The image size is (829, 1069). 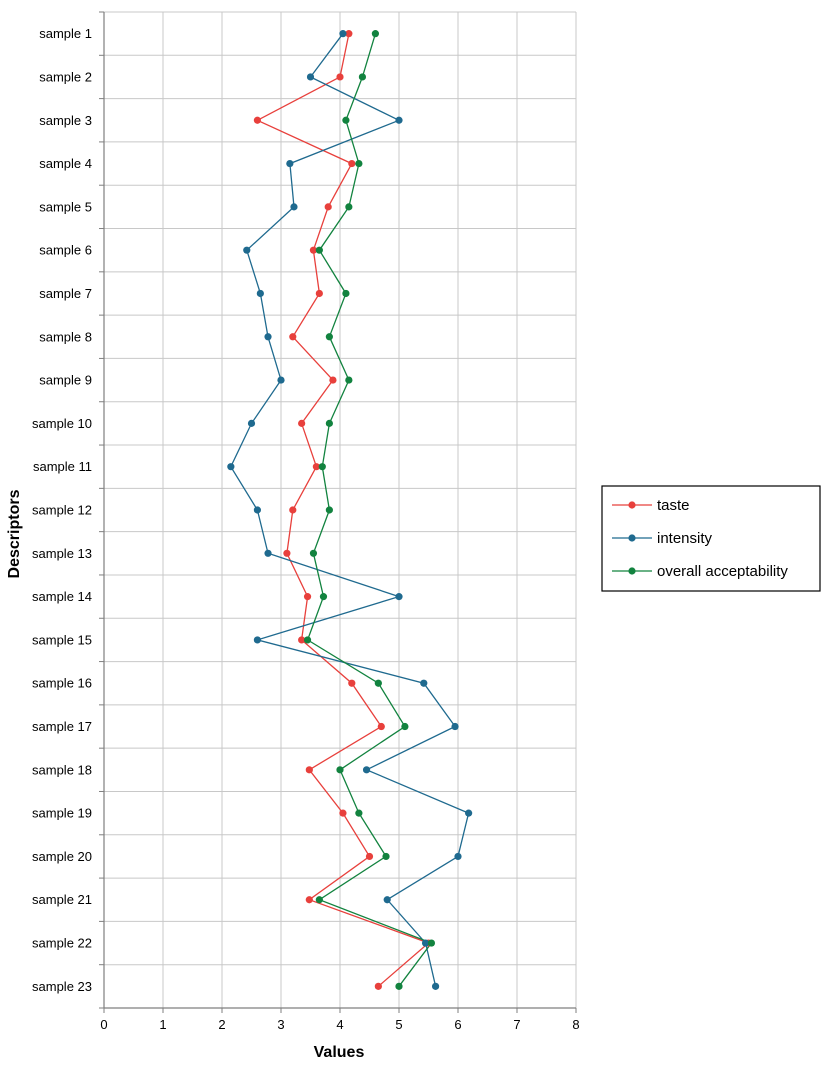 What do you see at coordinates (339, 1024) in the screenshot?
I see `x-tick-label: 4` at bounding box center [339, 1024].